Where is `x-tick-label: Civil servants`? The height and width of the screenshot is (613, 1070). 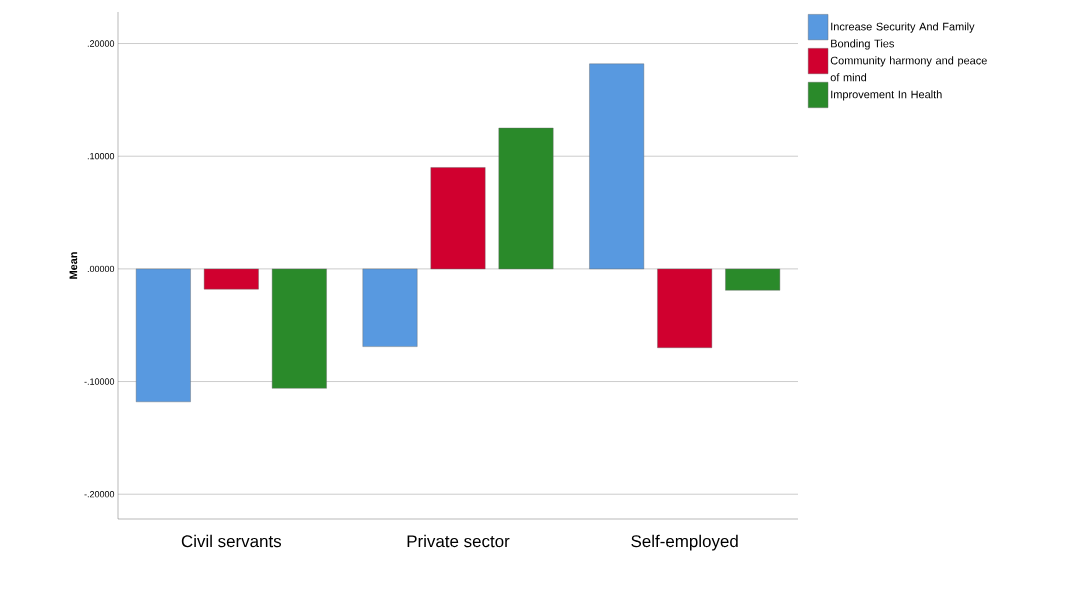 x-tick-label: Civil servants is located at coordinates (231, 541).